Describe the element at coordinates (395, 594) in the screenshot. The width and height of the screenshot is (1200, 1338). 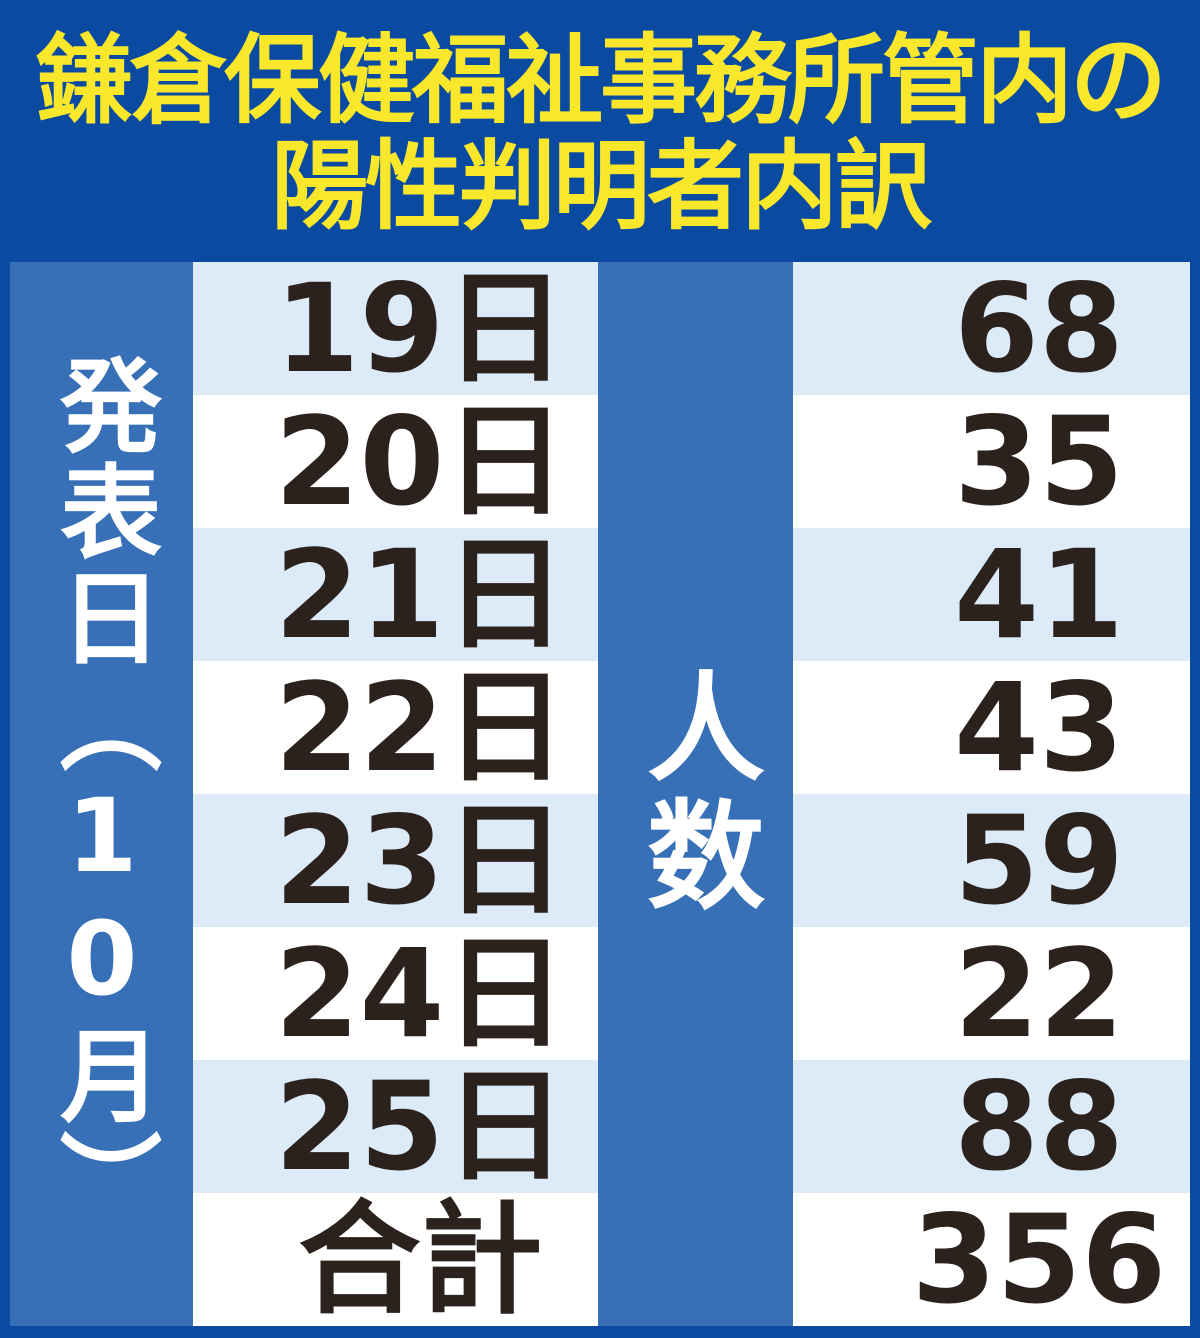
I see `date-cell-21: 21日` at that location.